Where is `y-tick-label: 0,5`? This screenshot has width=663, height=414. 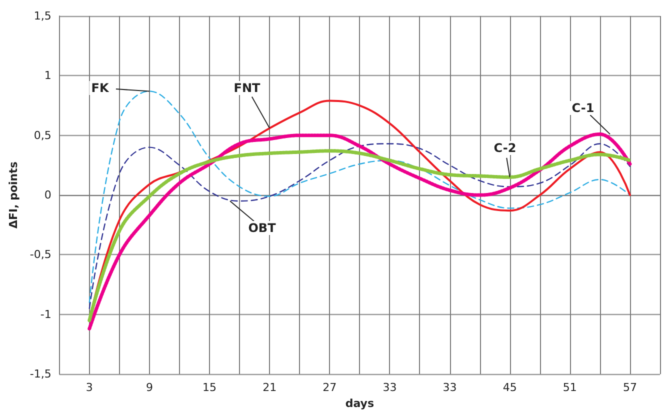
y-tick-label: 0,5 is located at coordinates (43, 135).